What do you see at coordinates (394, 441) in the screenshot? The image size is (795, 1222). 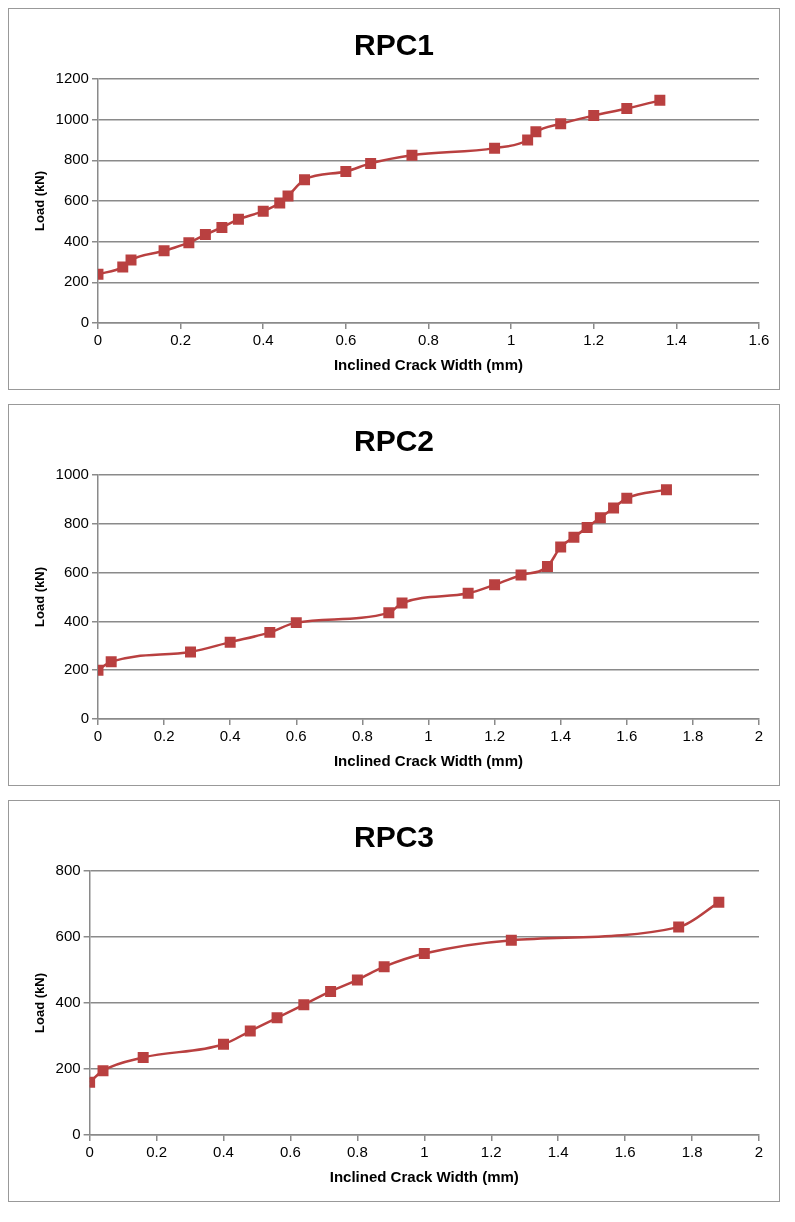 I see `chart-title: RPC2` at bounding box center [394, 441].